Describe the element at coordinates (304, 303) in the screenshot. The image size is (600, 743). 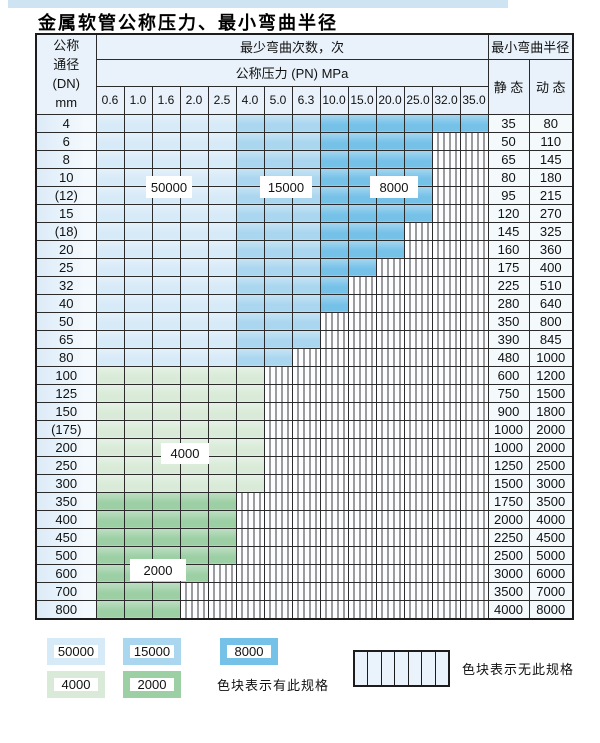
I see `table-row: 40 280 640` at that location.